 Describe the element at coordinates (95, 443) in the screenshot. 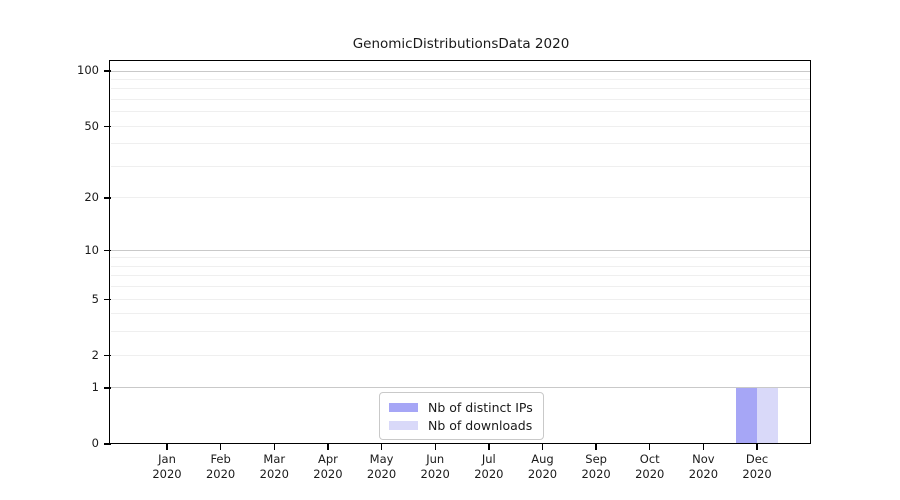

I see `y-tick-label: 0` at that location.